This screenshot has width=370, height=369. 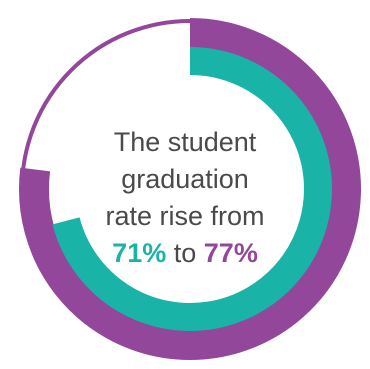 I want to click on to-value: 77%, so click(x=230, y=253).